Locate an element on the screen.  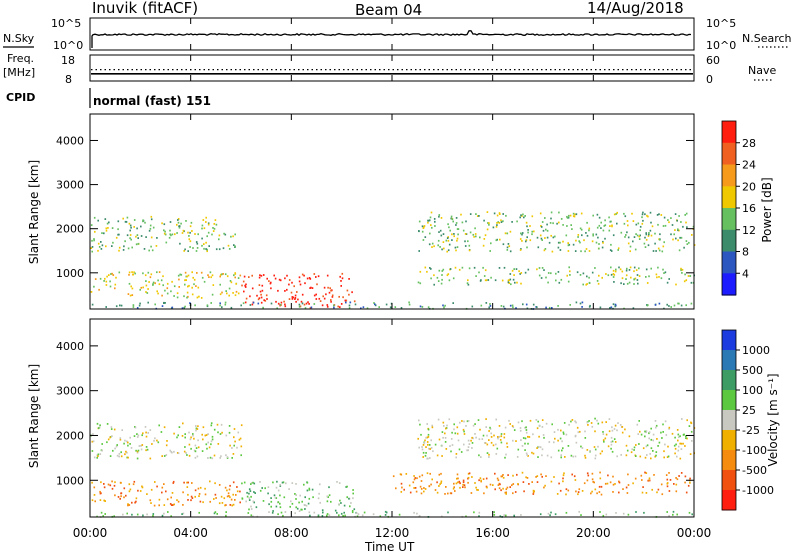
nsky-panel: N.Sky 10^5 10^0 N.Search 10^5 10^0 is located at coordinates (397, 34).